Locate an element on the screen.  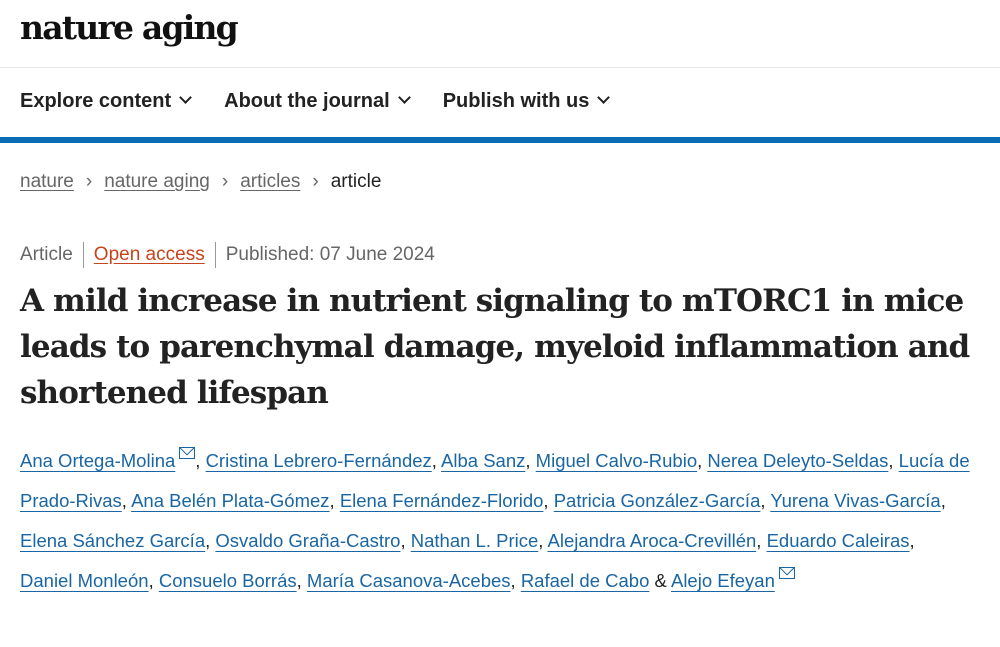
author-link: Alba Sanz is located at coordinates (483, 460).